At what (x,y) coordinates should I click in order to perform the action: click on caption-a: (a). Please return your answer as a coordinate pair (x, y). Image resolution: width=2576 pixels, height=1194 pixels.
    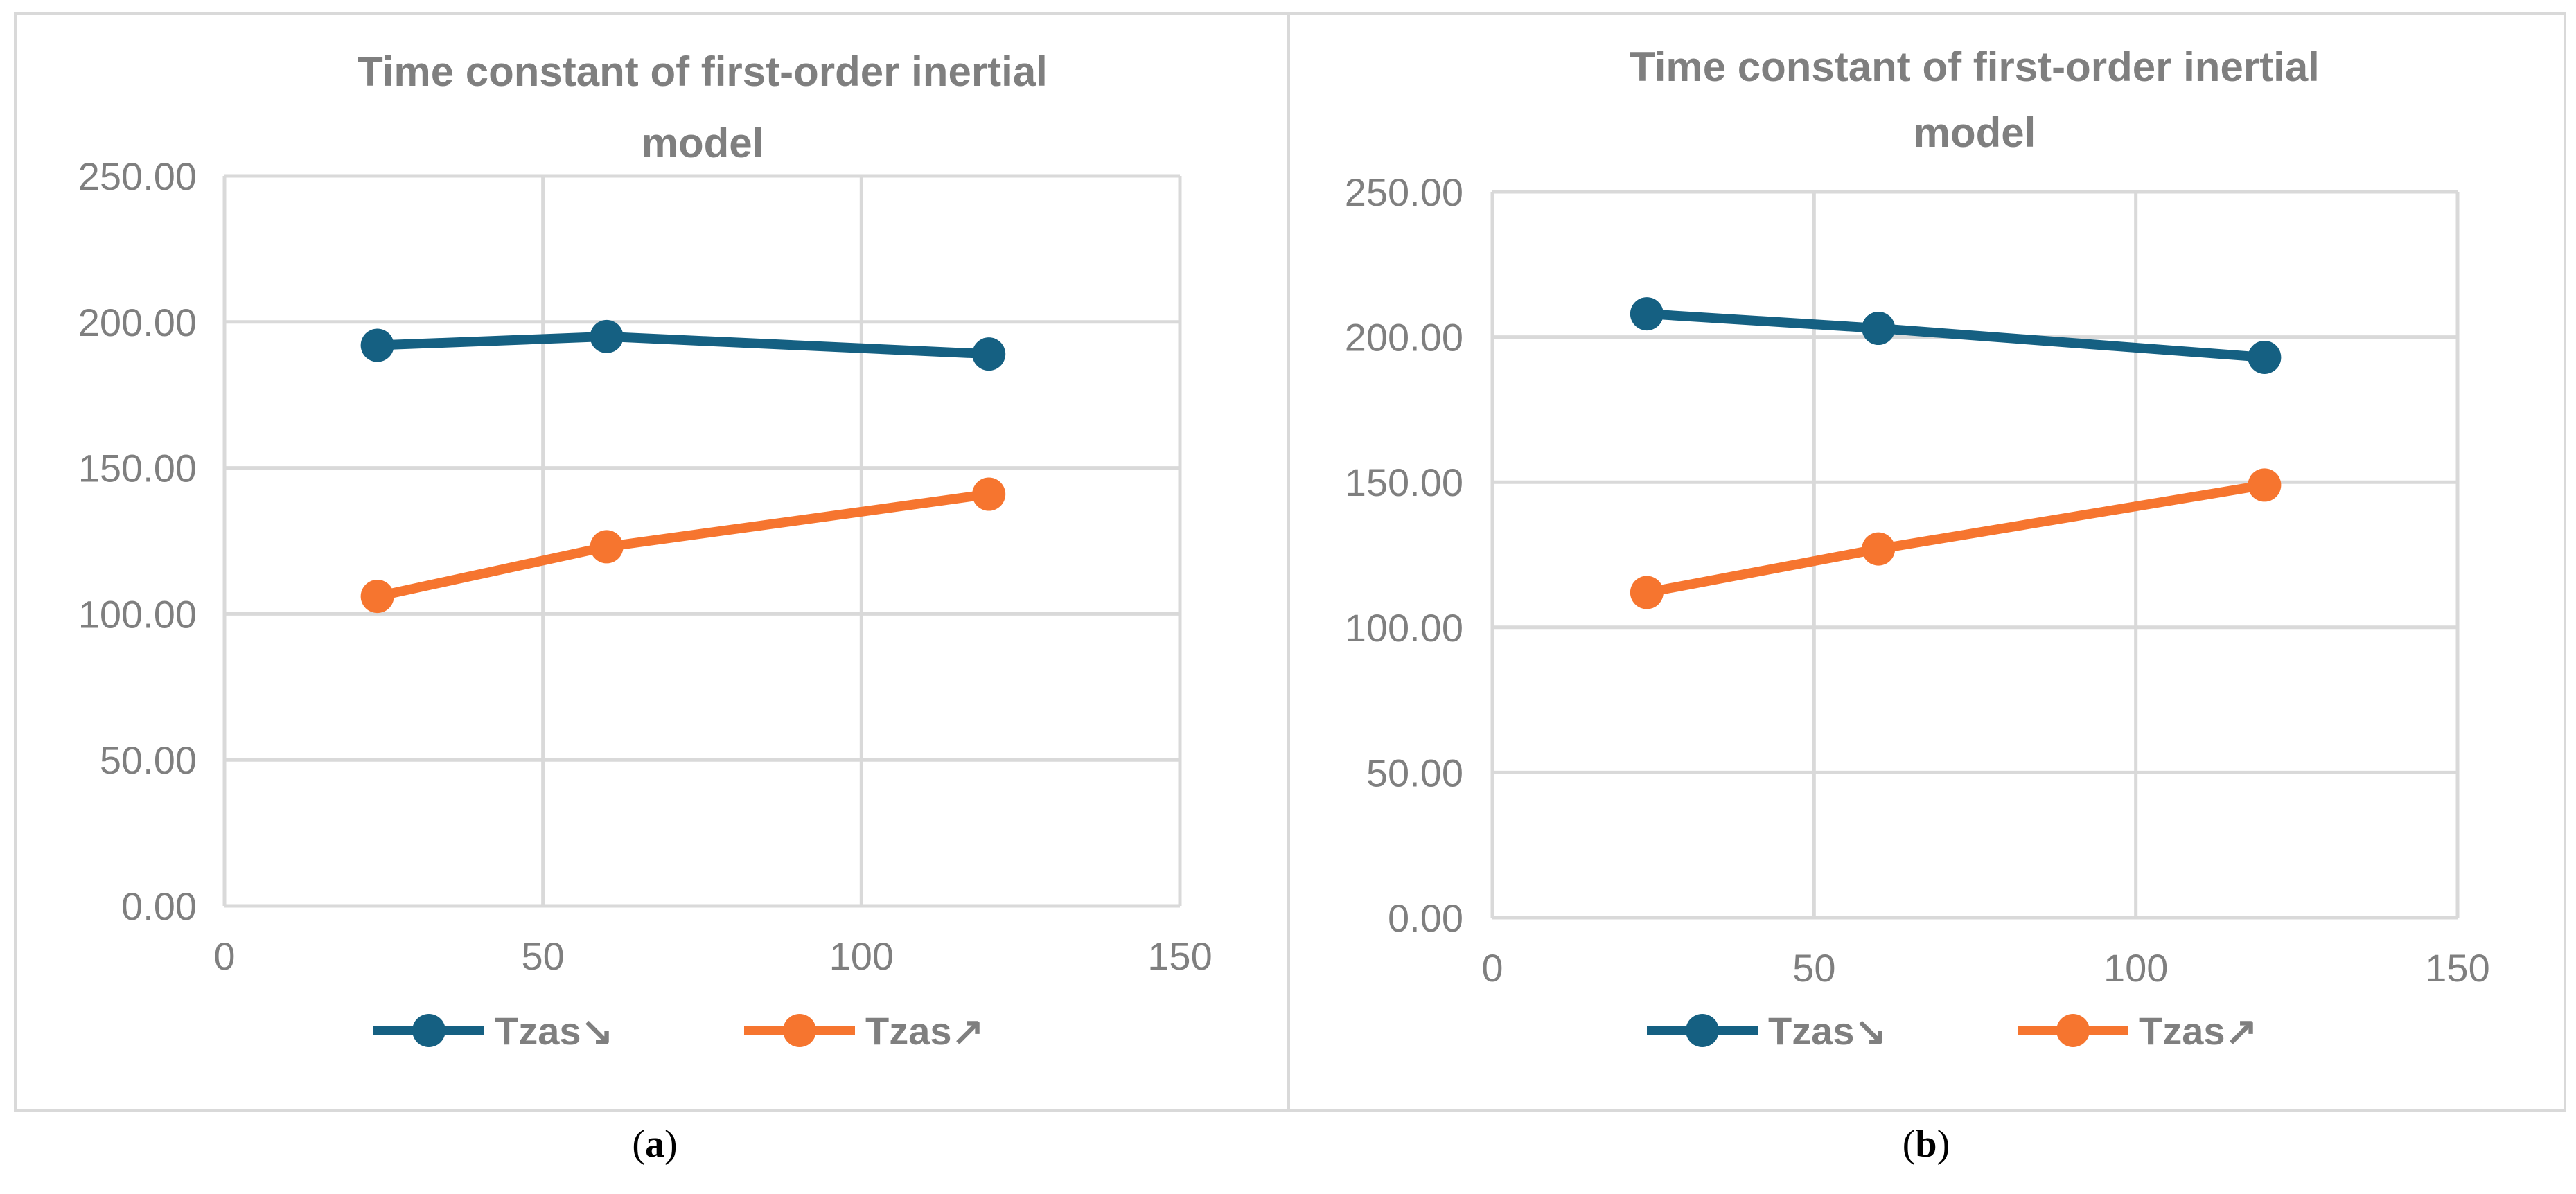
    Looking at the image, I should click on (655, 1144).